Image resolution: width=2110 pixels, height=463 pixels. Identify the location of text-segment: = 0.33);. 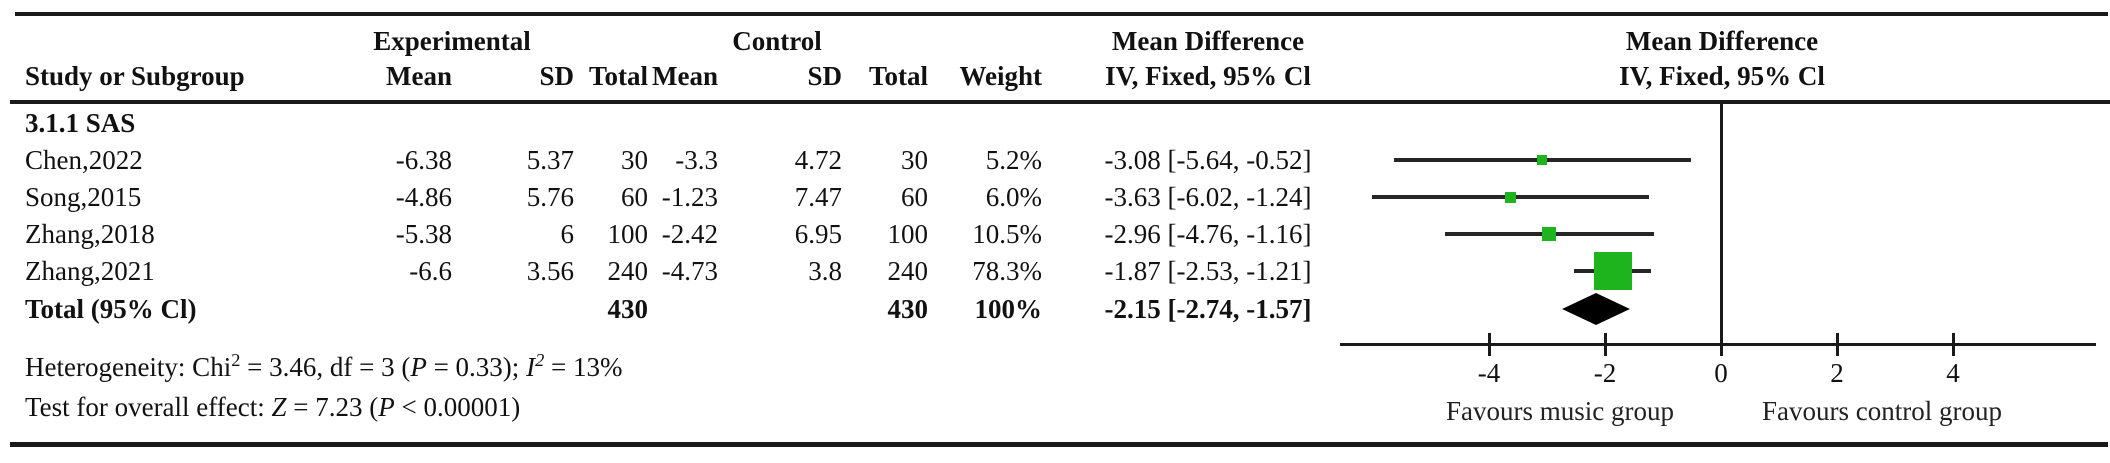
(476, 367).